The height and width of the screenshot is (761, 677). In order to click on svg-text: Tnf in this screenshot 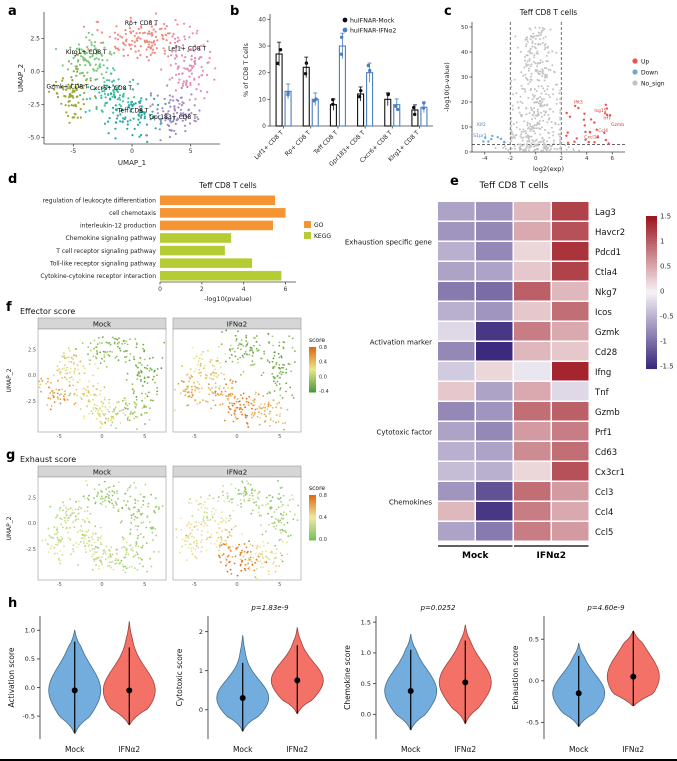, I will do `click(602, 393)`.